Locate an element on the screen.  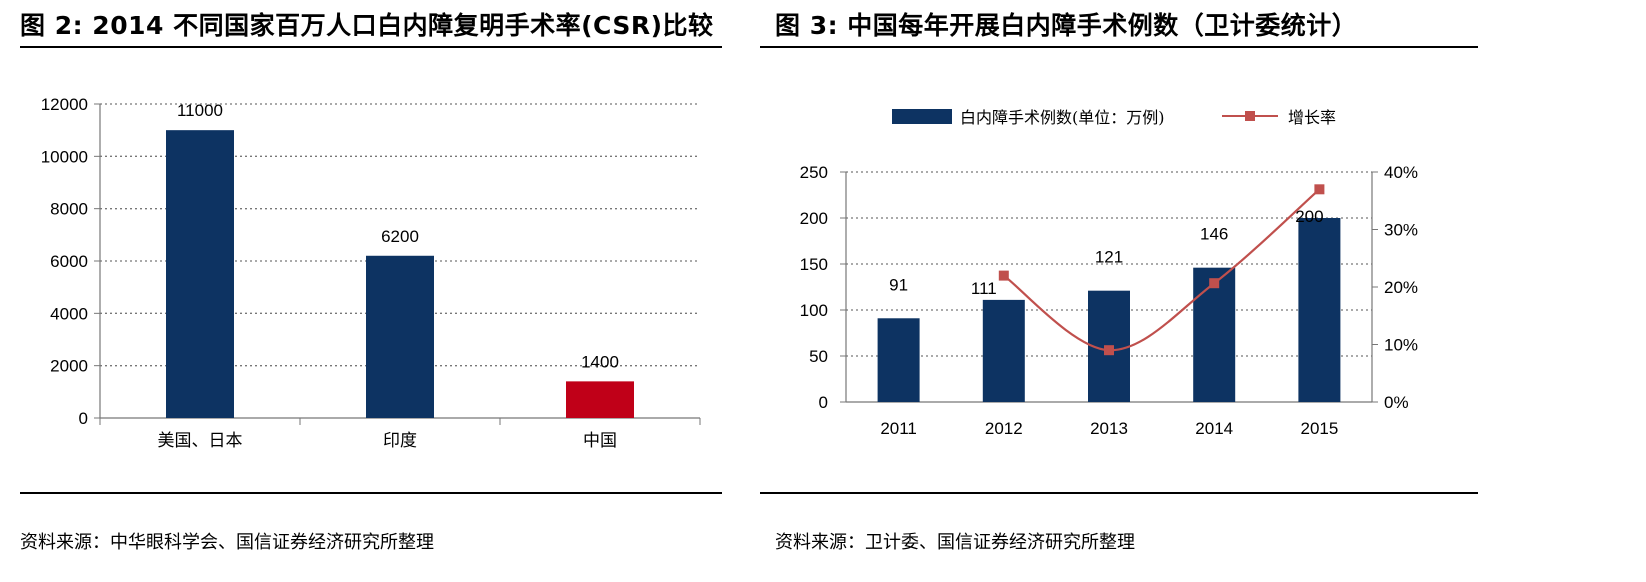
y-tick-label: 8000 is located at coordinates (69, 209).